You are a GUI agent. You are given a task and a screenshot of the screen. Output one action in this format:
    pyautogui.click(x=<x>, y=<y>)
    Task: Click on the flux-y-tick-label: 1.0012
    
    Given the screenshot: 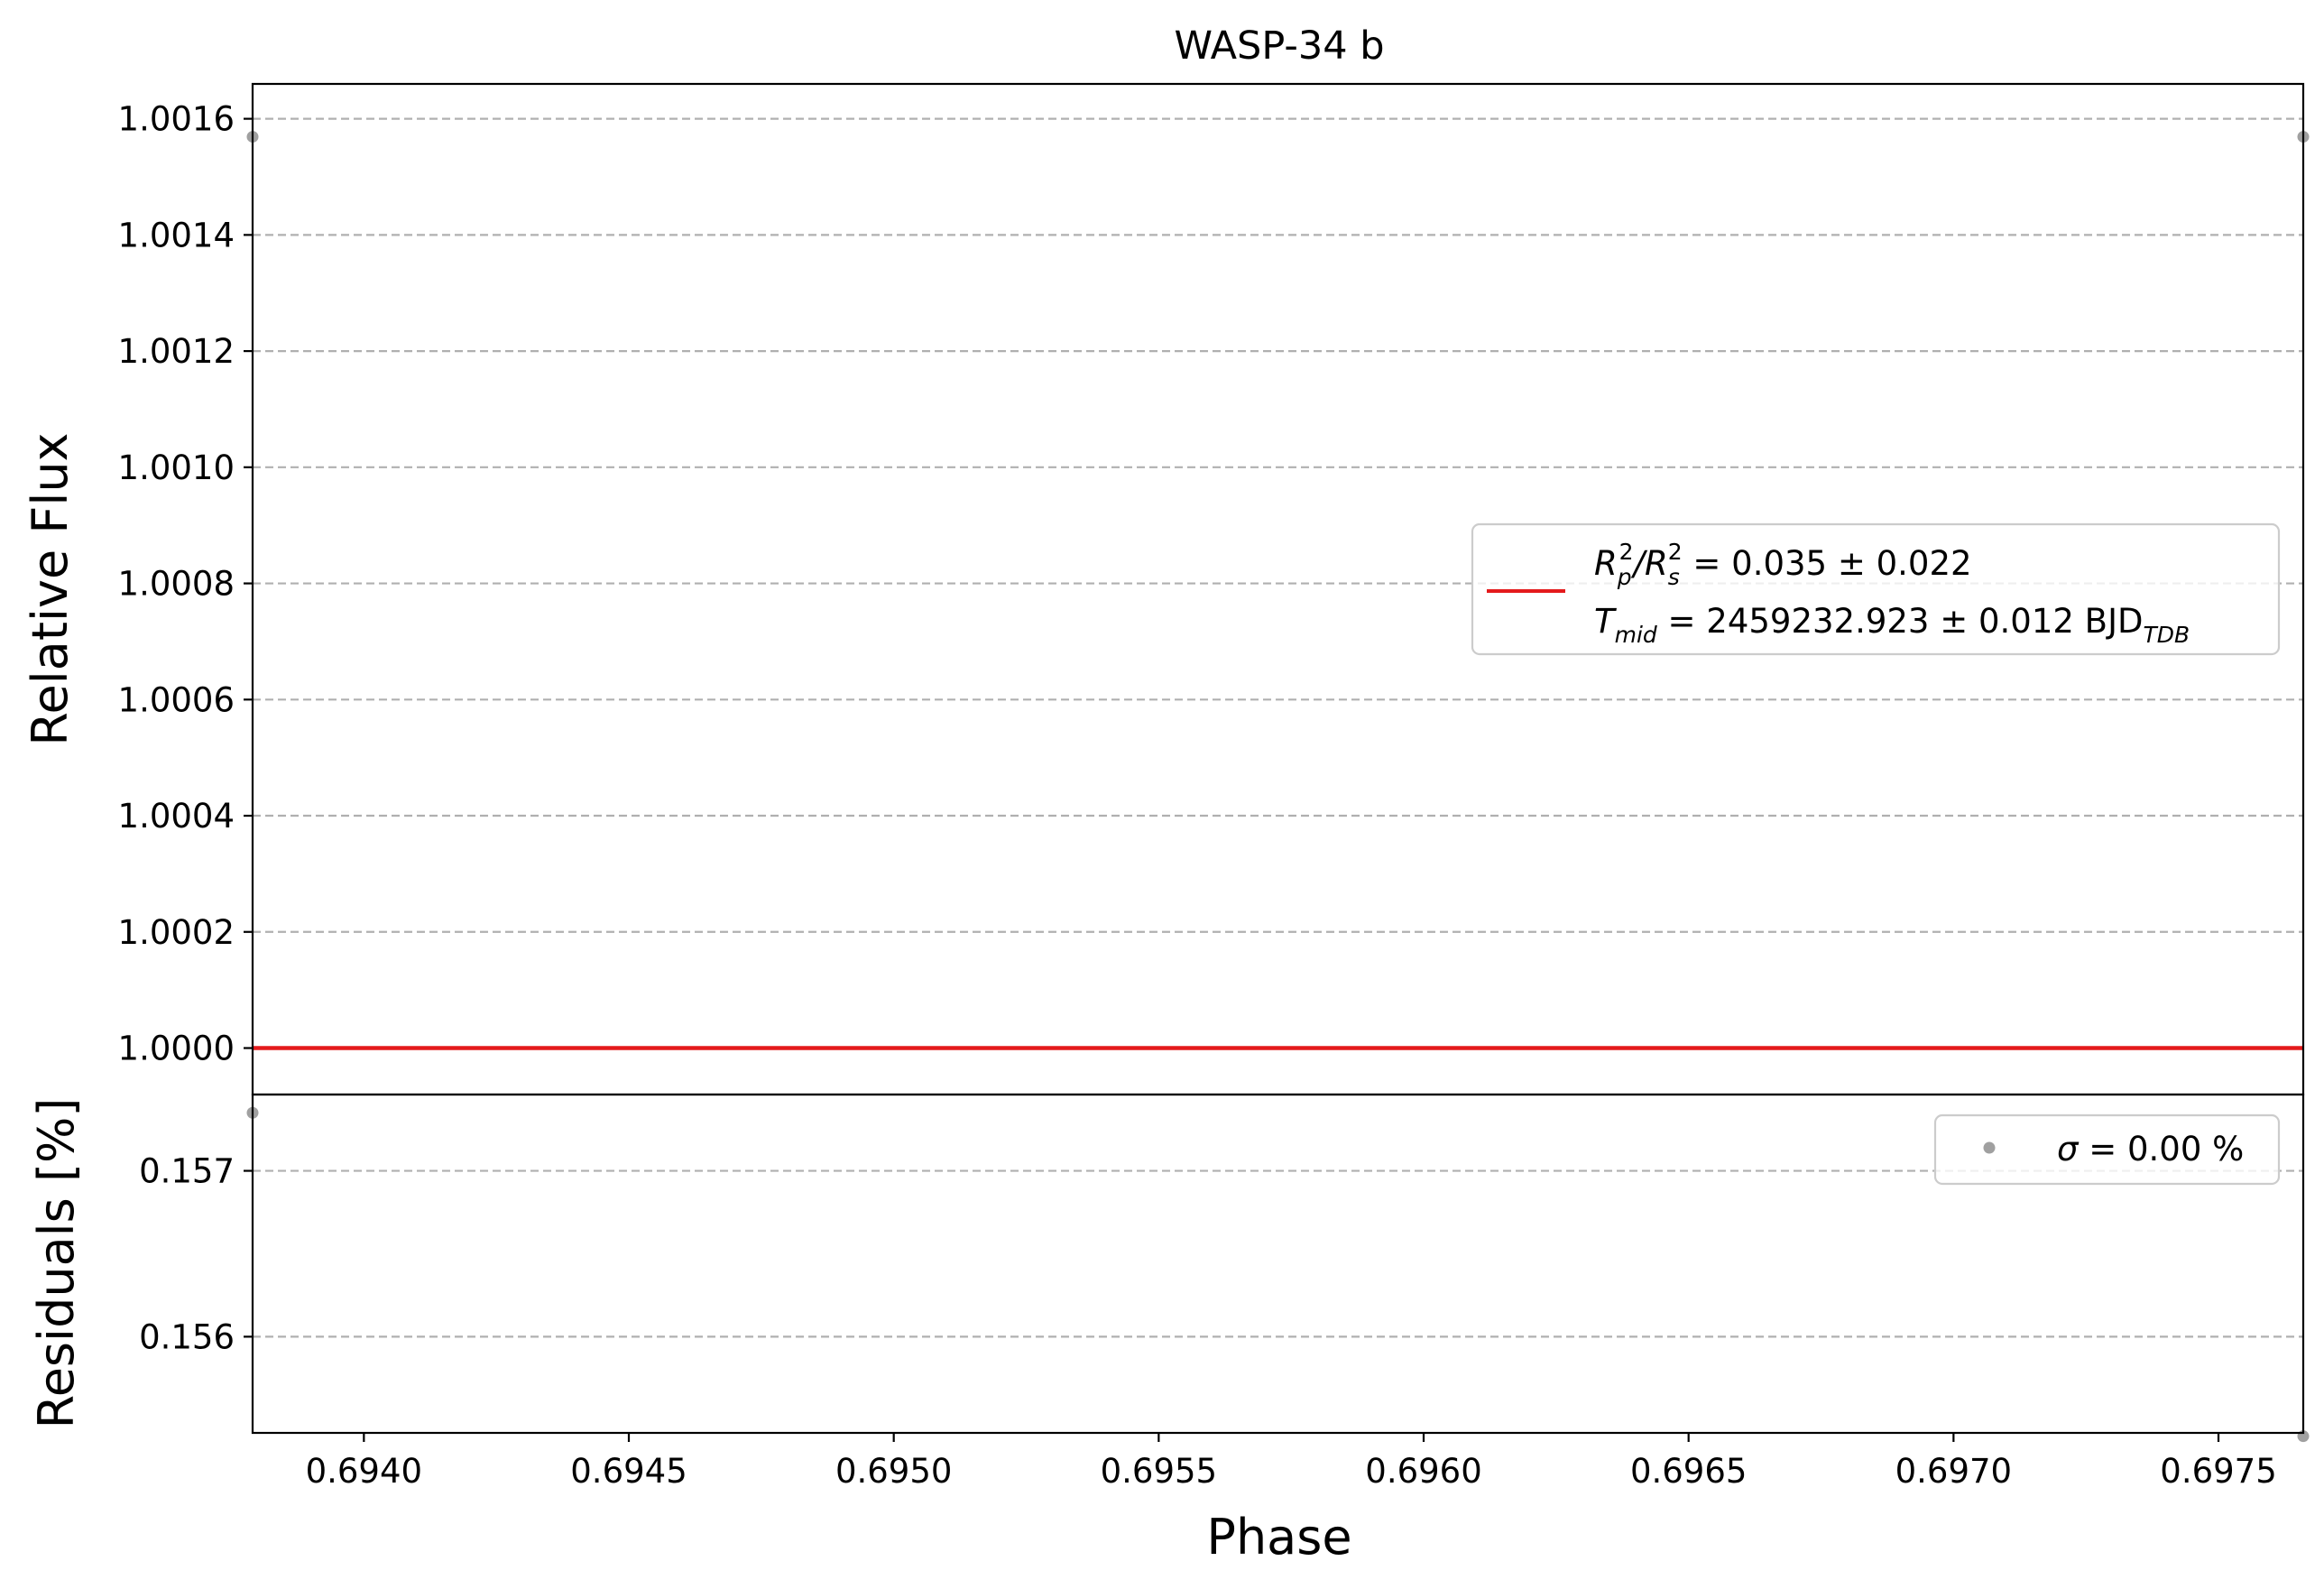 What is the action you would take?
    pyautogui.click(x=176, y=352)
    